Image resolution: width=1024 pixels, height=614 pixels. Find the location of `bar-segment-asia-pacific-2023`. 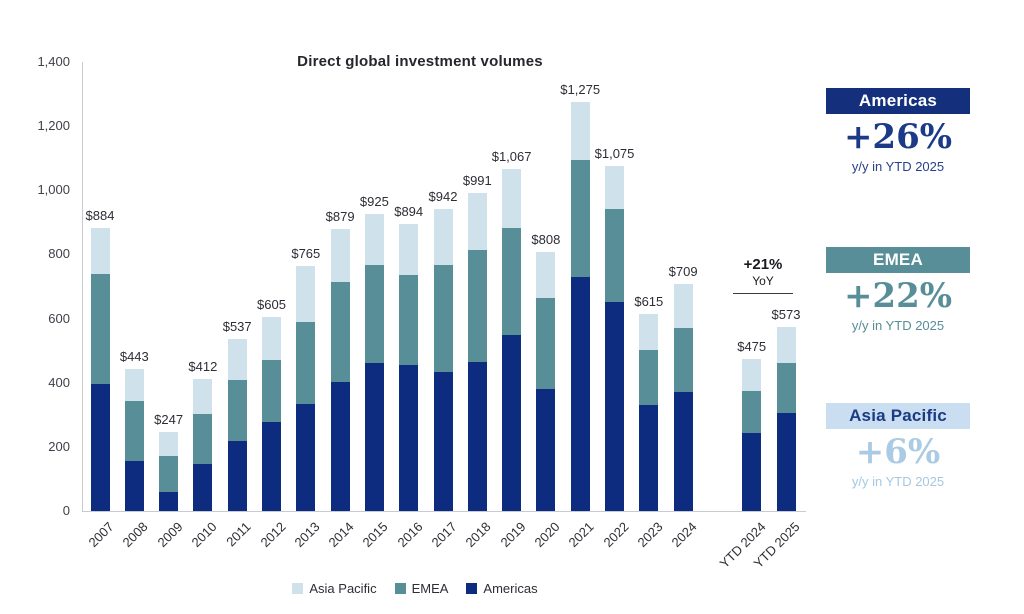

bar-segment-asia-pacific-2023 is located at coordinates (649, 332).